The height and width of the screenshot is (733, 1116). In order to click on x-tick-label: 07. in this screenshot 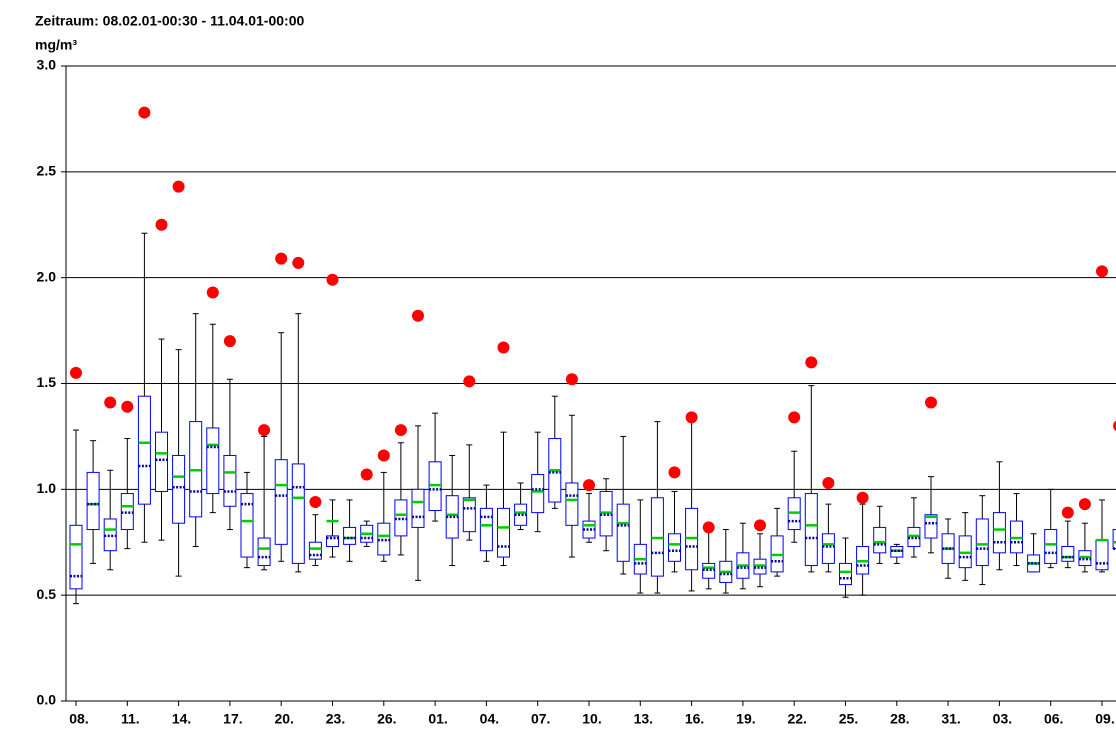, I will do `click(540, 719)`.